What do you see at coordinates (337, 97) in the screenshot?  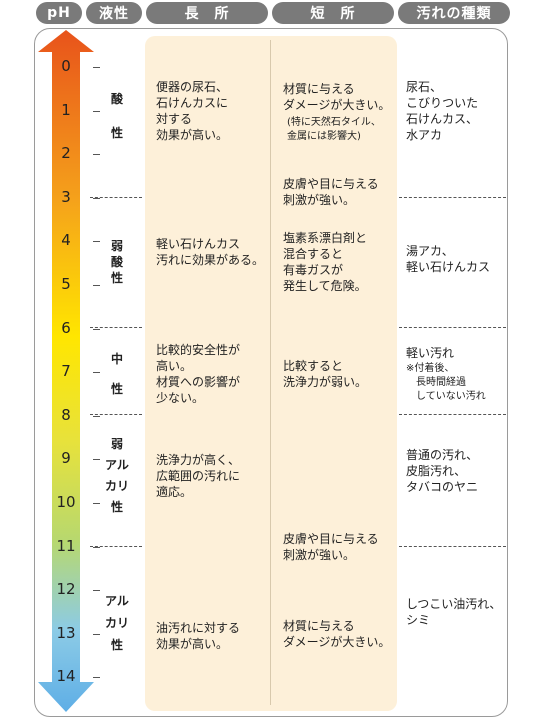 I see `demerit-acidic-1: 材質に与える ダメージが大きい。` at bounding box center [337, 97].